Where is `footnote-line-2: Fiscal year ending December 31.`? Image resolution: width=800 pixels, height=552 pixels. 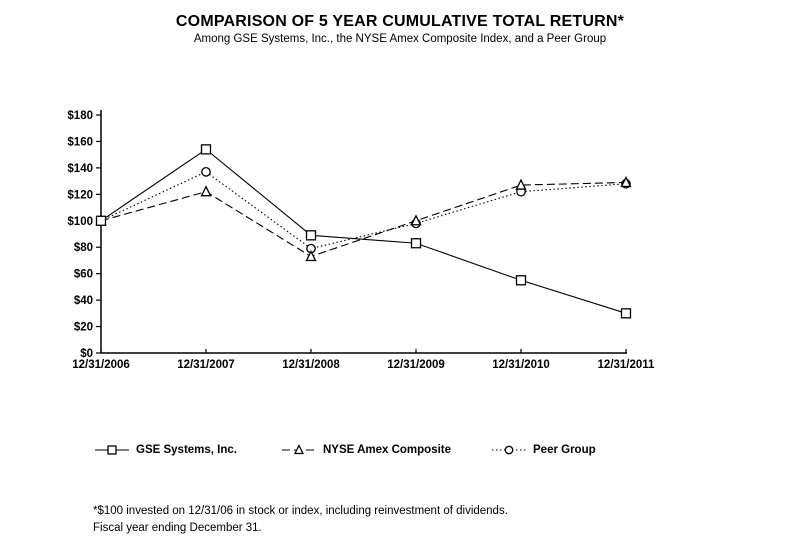 footnote-line-2: Fiscal year ending December 31. is located at coordinates (177, 528).